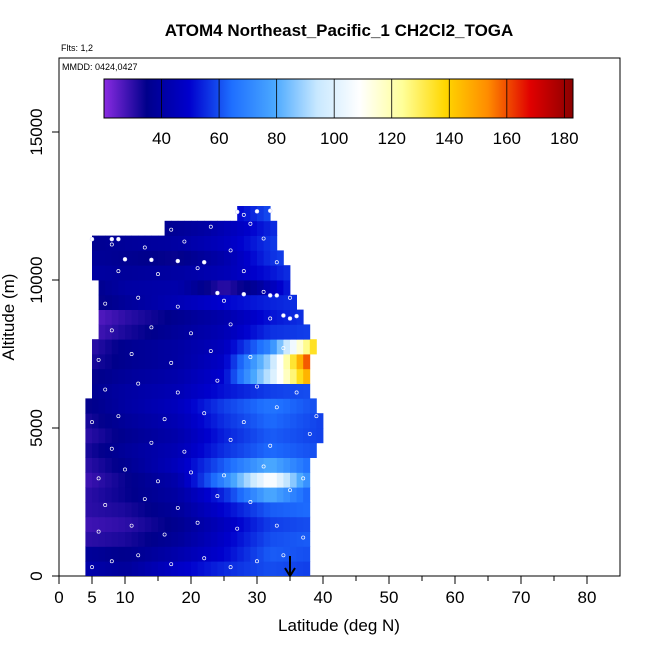 Image resolution: width=650 pixels, height=650 pixels. I want to click on x-tick-label: 50, so click(389, 597).